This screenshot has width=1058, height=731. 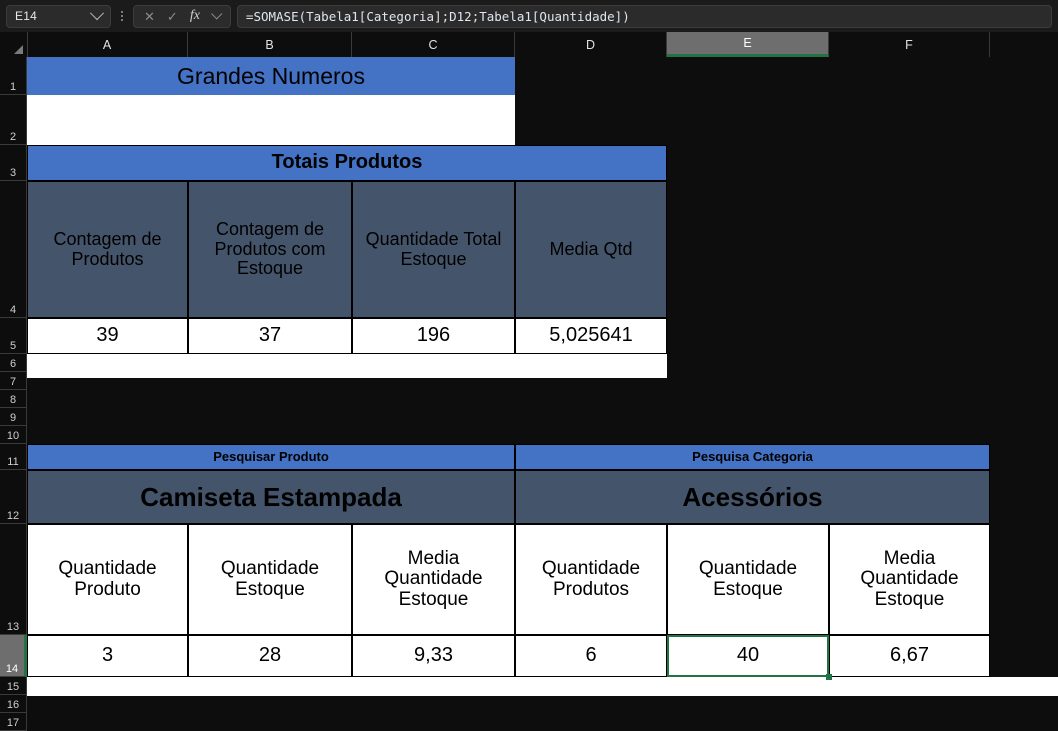 I want to click on cell-f14-value: 6,67, so click(x=909, y=656).